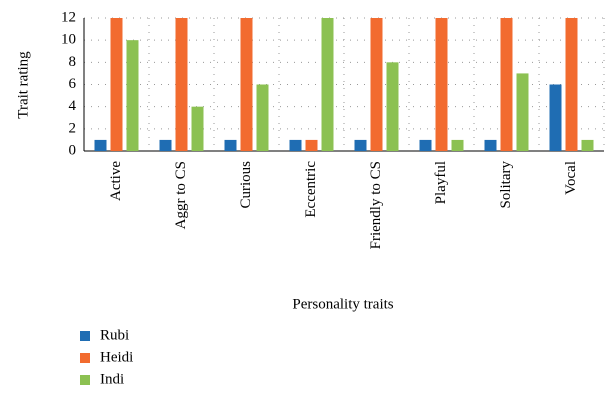 The width and height of the screenshot is (608, 401). I want to click on x-tick-label: Active, so click(116, 181).